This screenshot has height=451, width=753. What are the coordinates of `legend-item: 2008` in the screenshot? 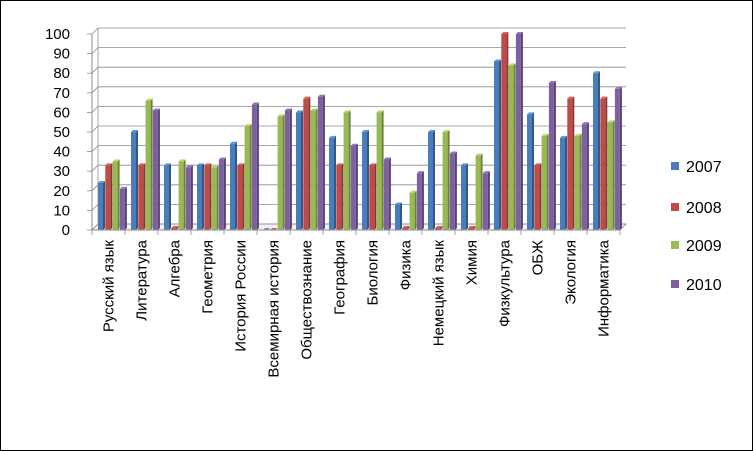 It's located at (696, 208).